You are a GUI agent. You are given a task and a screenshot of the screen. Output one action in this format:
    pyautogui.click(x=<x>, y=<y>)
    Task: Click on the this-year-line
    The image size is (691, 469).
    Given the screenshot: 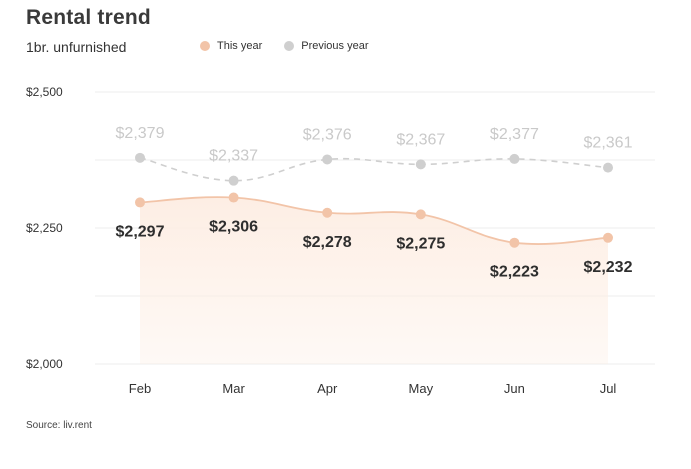 What is the action you would take?
    pyautogui.click(x=374, y=220)
    